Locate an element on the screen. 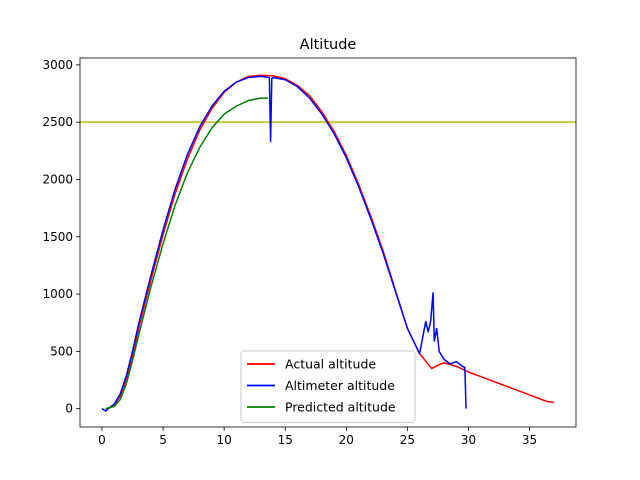  y-tick-label: 2000 is located at coordinates (57, 179).